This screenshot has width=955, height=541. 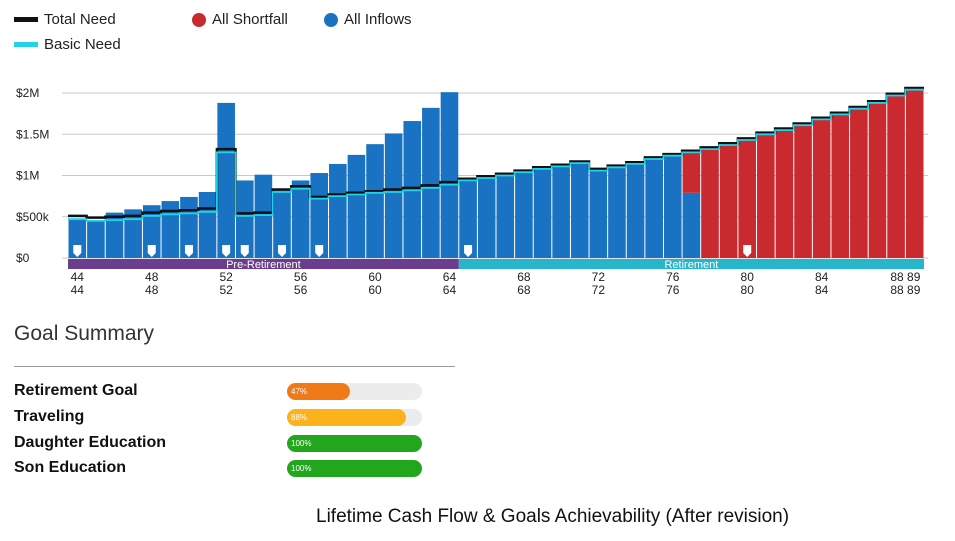 I want to click on legend-total-need: Total Need, so click(x=65, y=19).